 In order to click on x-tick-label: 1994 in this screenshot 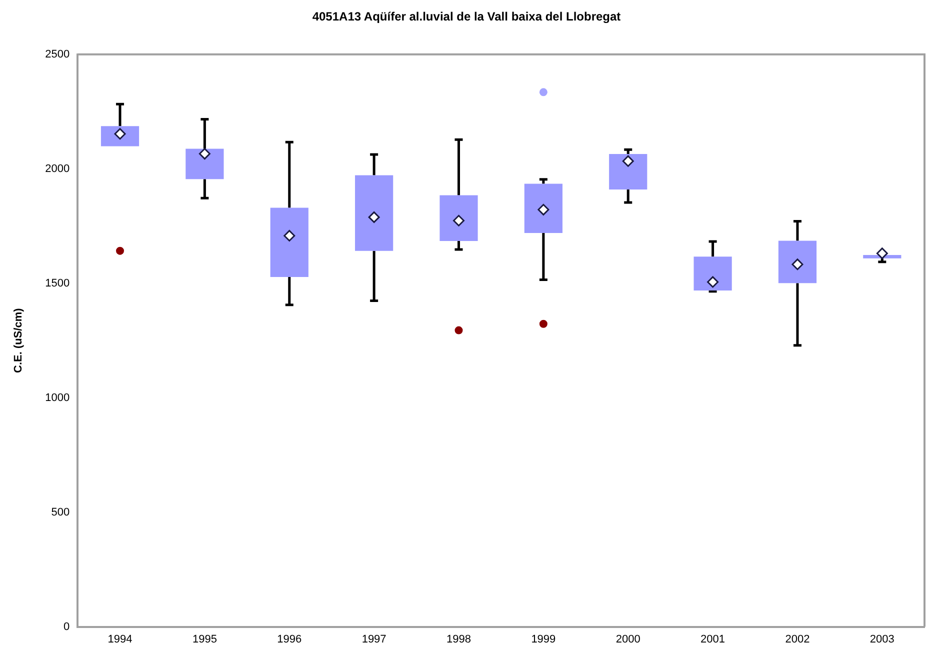, I will do `click(120, 639)`.